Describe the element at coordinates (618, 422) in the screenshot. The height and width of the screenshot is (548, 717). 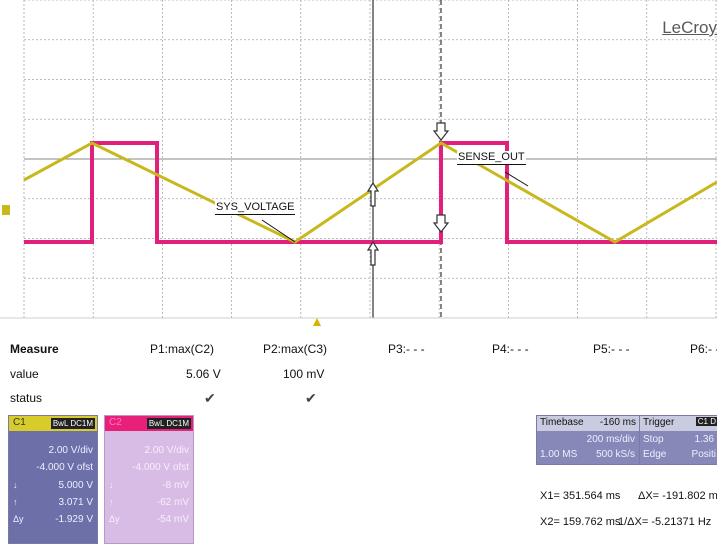
I see `timebase-delay: -160 ms` at that location.